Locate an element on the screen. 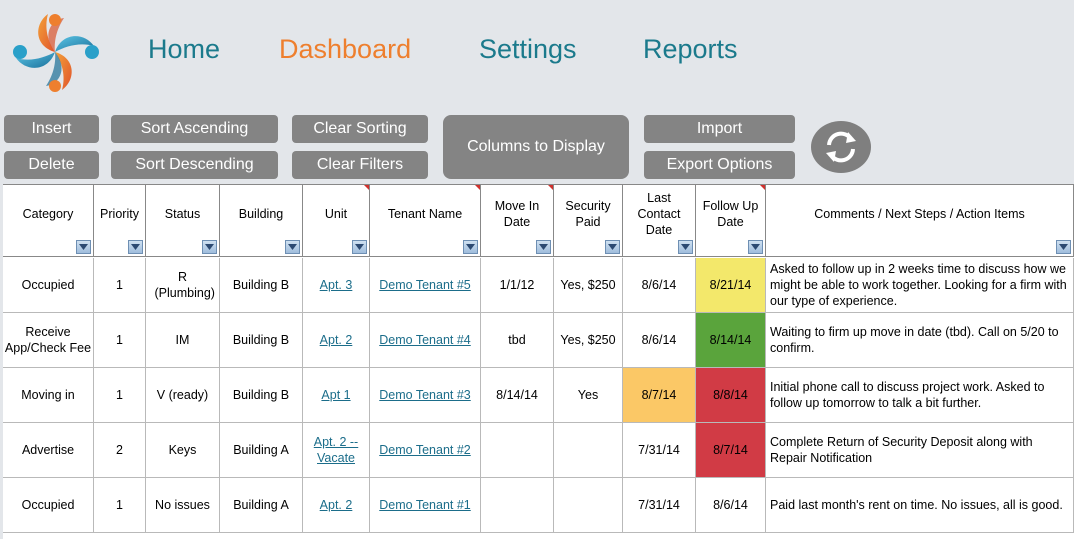 The width and height of the screenshot is (1074, 539). cell-unit: Apt. 3 is located at coordinates (336, 285).